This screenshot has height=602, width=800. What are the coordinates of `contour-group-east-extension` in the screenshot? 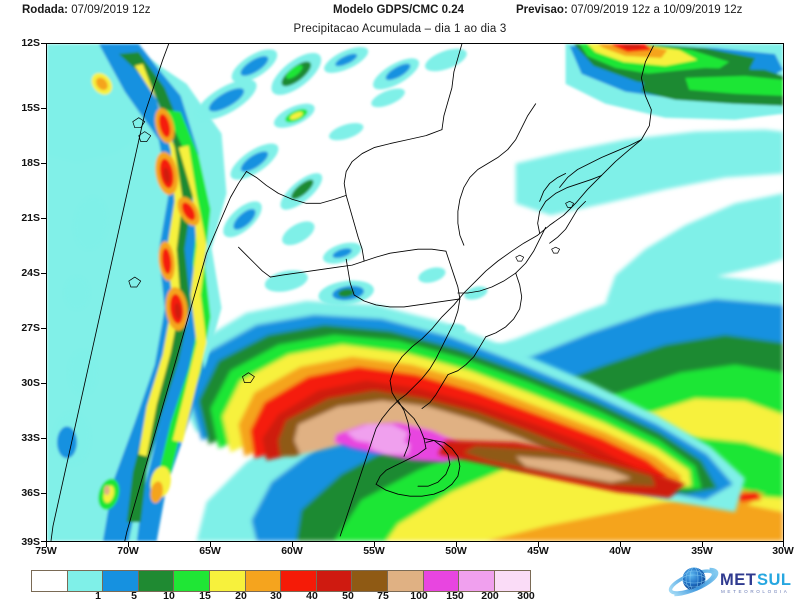 It's located at (561, 469).